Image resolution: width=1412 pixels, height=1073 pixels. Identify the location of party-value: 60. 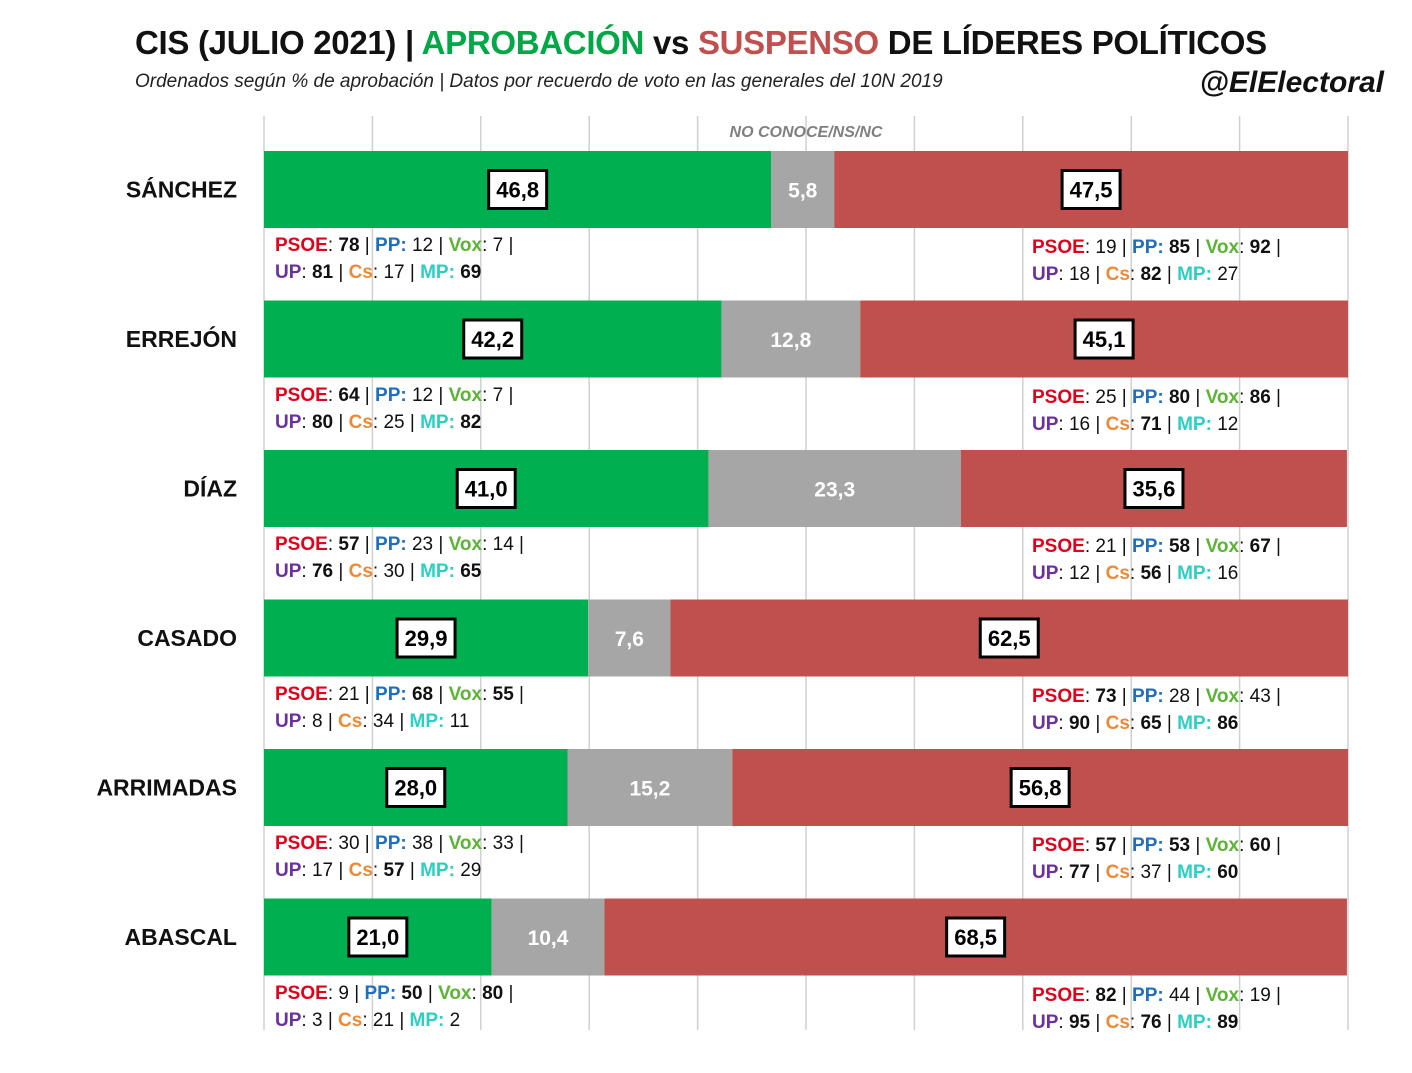
(1228, 872).